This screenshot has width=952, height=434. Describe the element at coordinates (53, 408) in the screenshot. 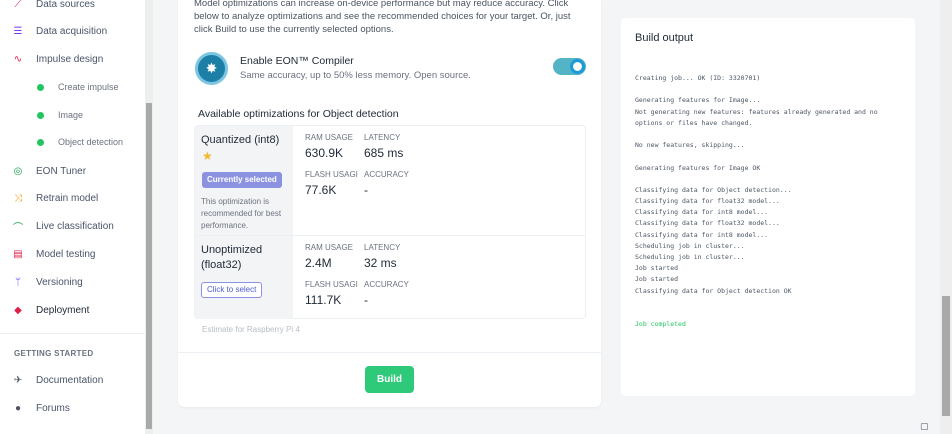

I see `sidebar-item-label: Forums` at that location.